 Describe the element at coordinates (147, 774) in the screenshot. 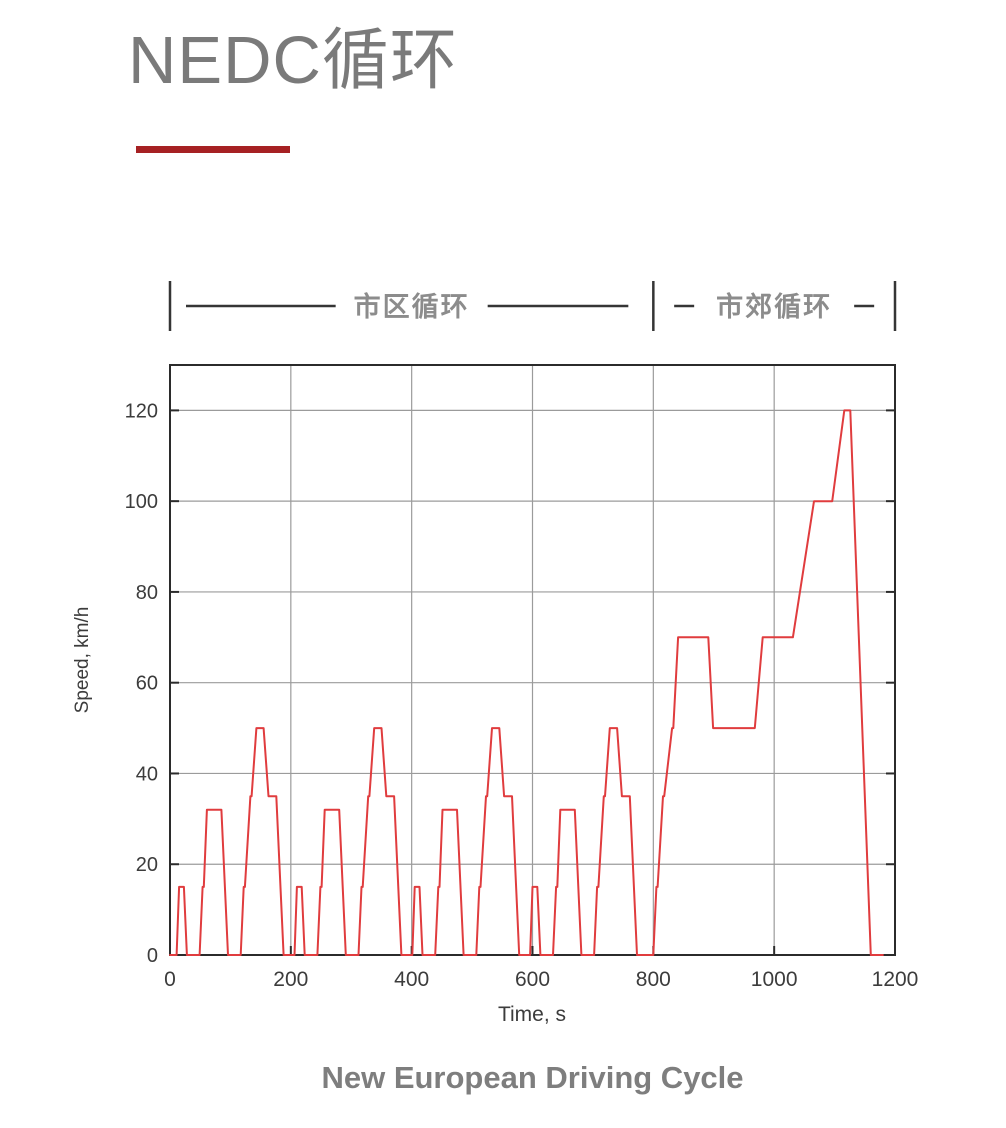

I see `y-tick-label: 40` at that location.